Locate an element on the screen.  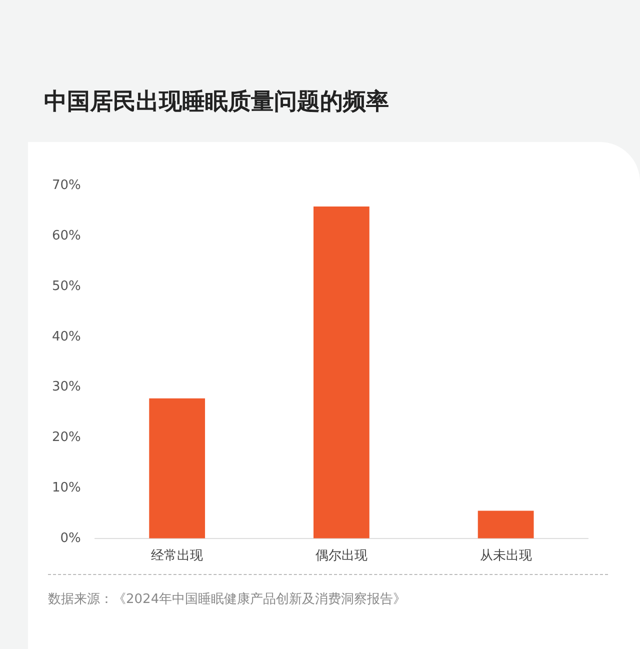
y-tick-label: 20% is located at coordinates (66, 438).